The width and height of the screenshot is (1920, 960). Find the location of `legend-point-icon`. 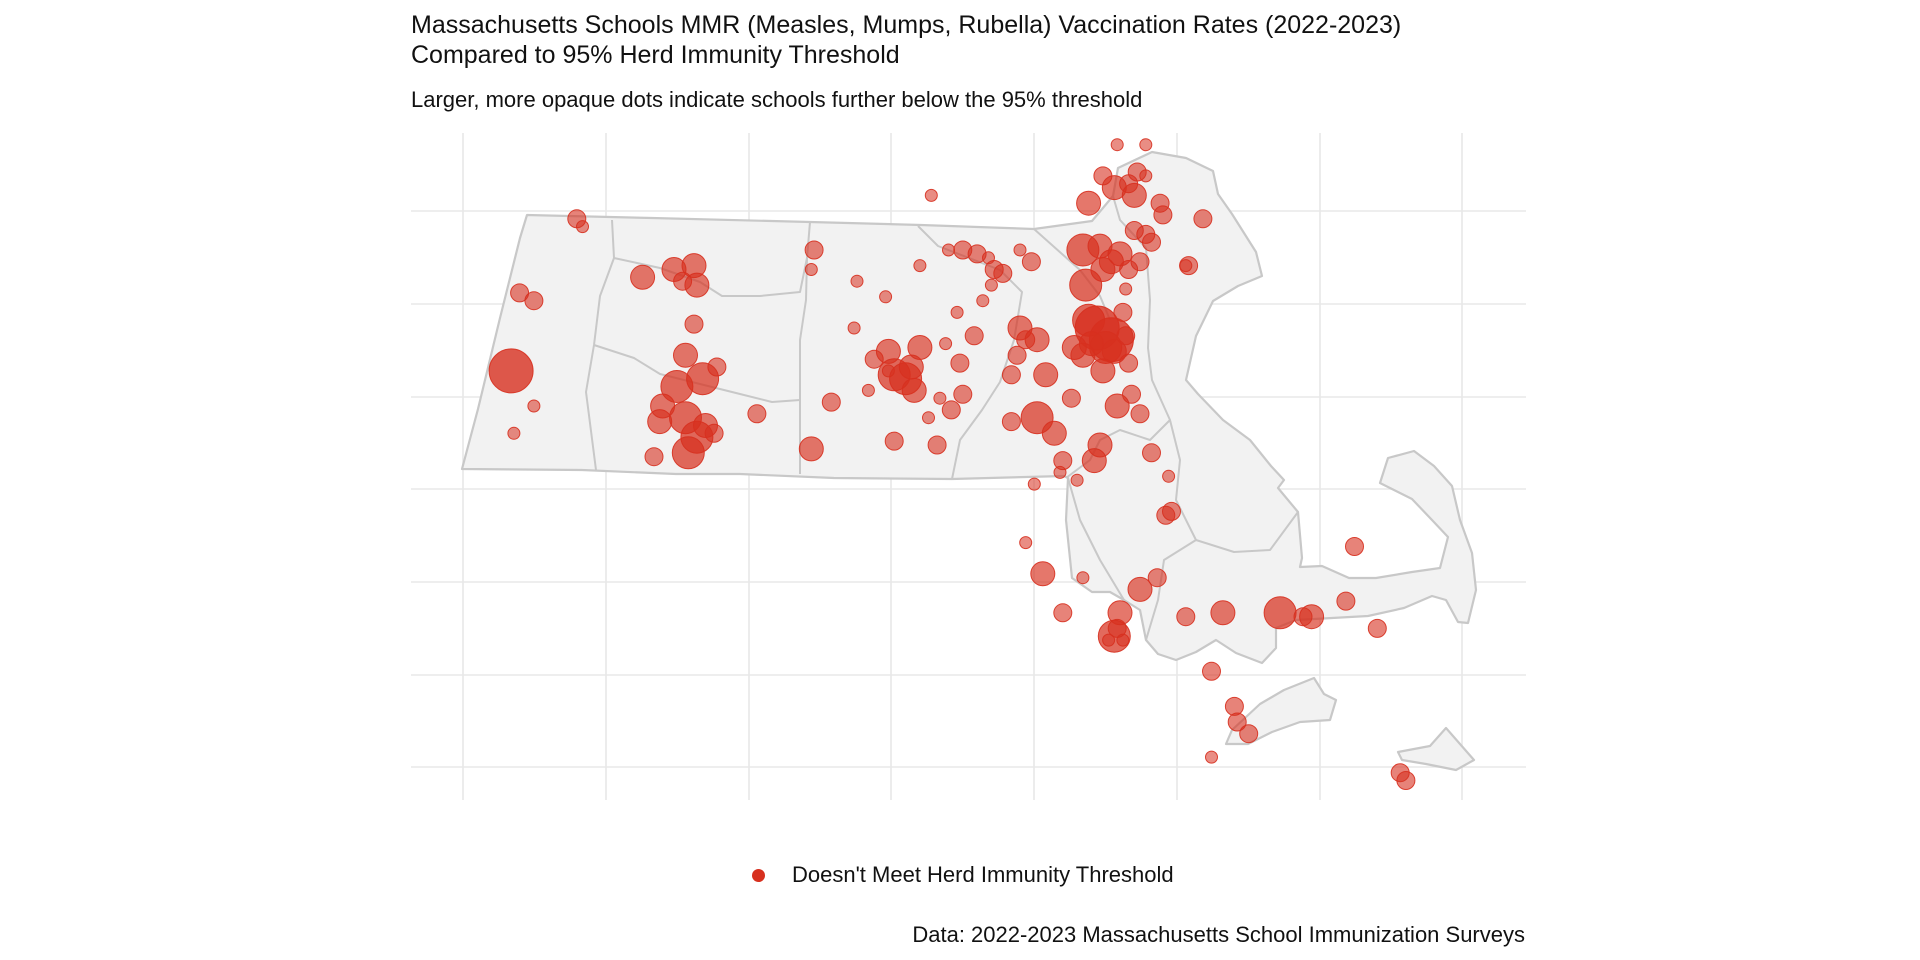

legend-point-icon is located at coordinates (758, 875).